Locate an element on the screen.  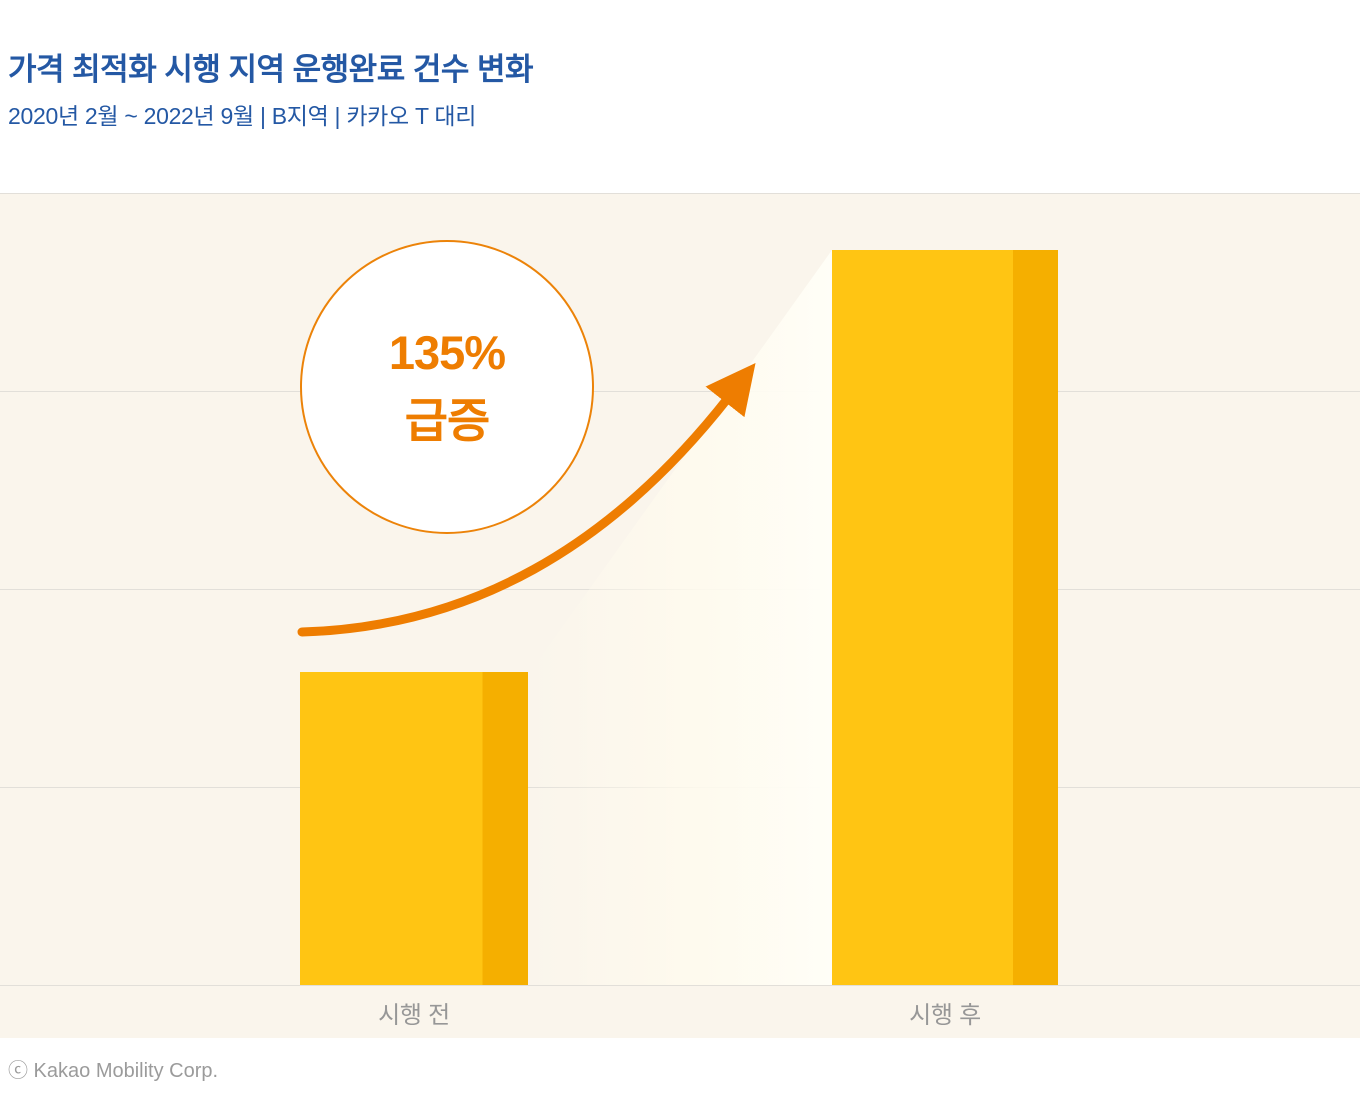
x-label-after: 시행 후 is located at coordinates (945, 1015).